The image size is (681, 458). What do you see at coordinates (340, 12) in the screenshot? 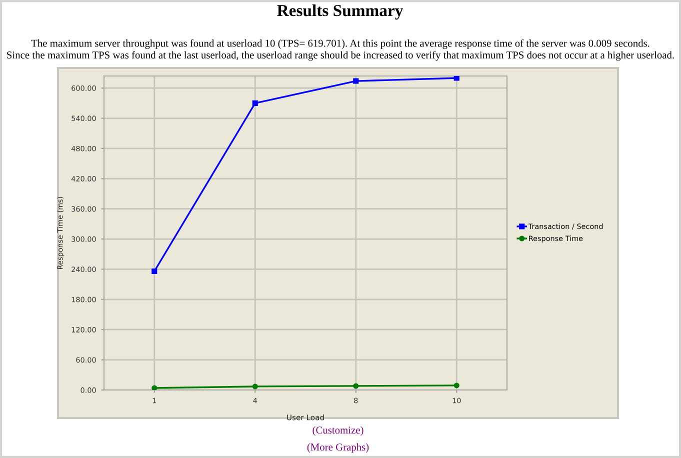
I see `chart-title: Results Summary` at bounding box center [340, 12].